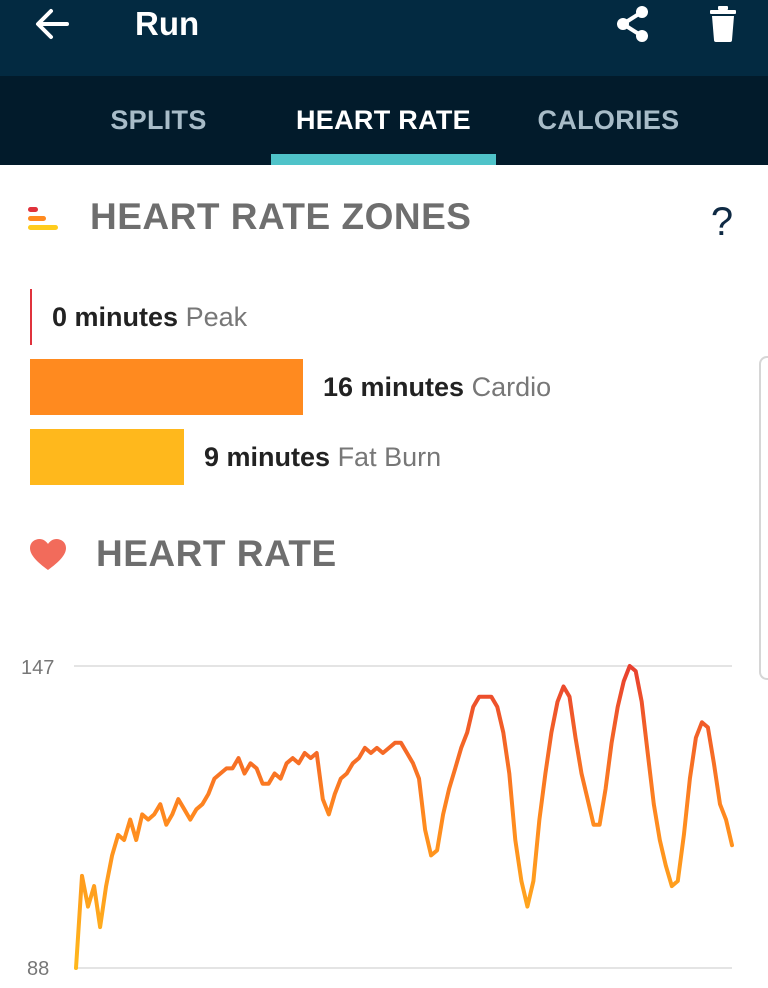 This screenshot has height=988, width=768. Describe the element at coordinates (281, 216) in the screenshot. I see `zones-title: HEART RATE ZONES` at that location.